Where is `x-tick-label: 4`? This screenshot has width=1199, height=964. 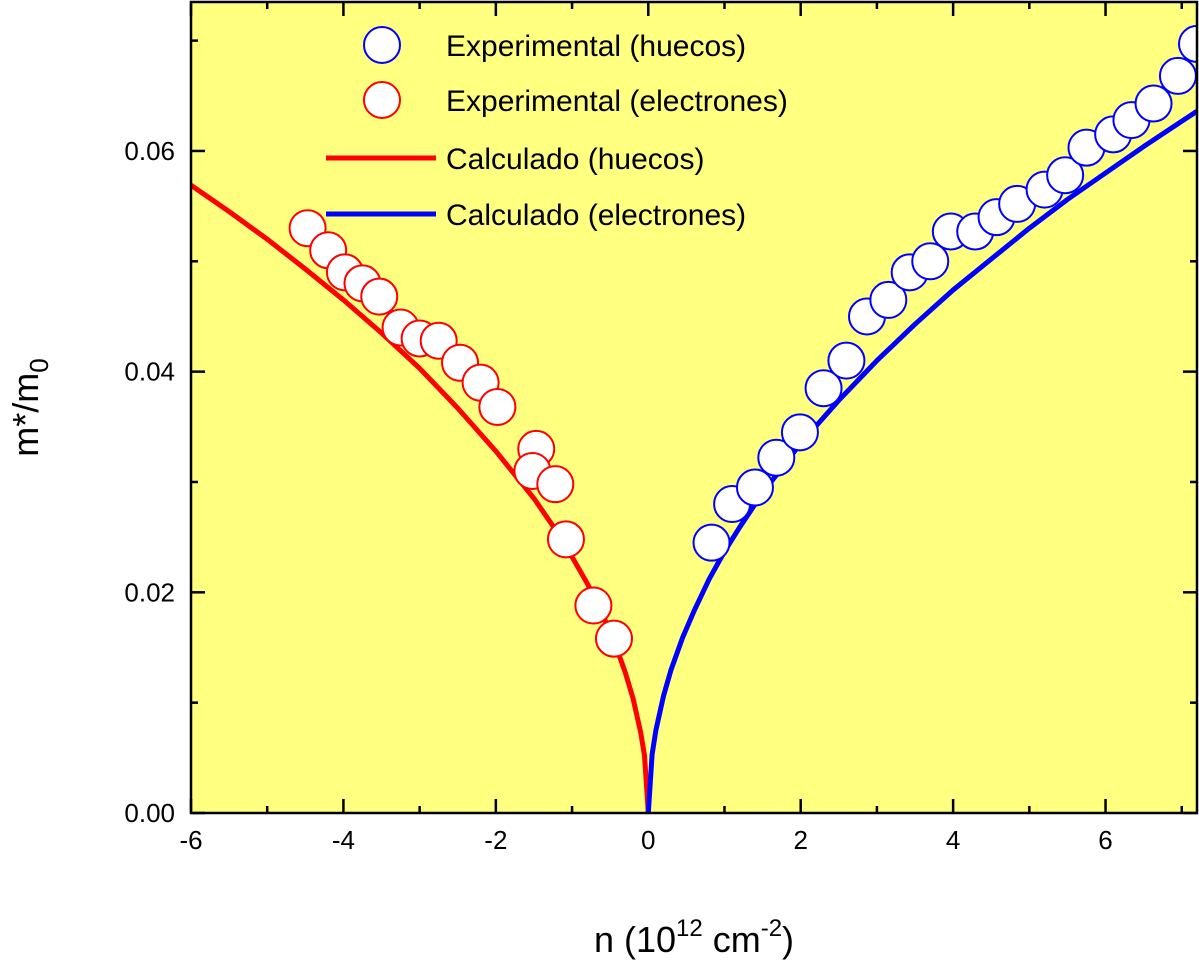 x-tick-label: 4 is located at coordinates (953, 840).